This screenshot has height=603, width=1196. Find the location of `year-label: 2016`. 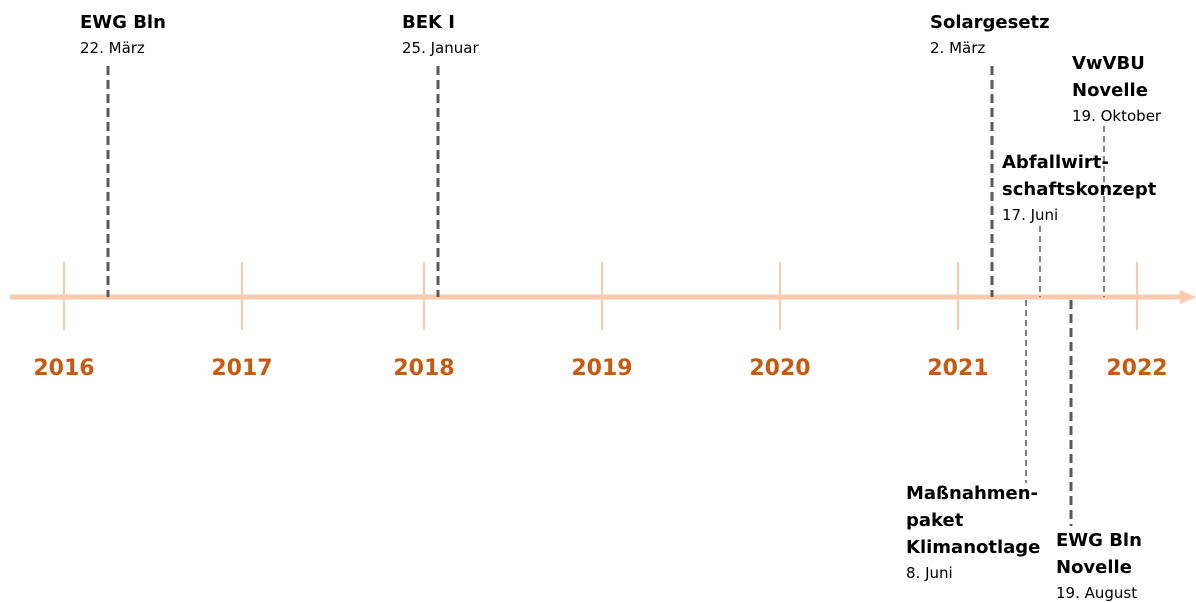

year-label: 2016 is located at coordinates (63, 368).